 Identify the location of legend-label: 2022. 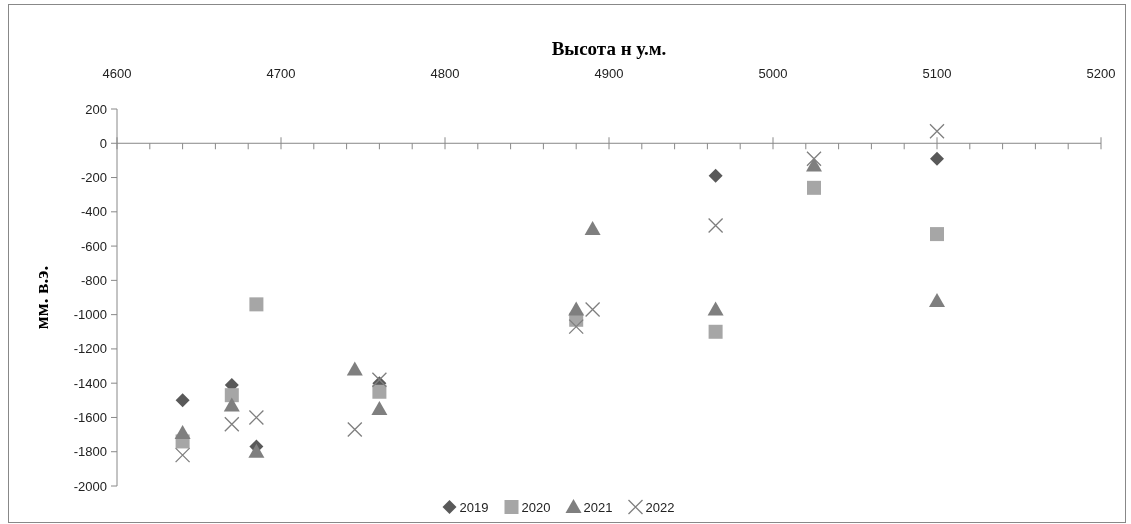
(660, 507).